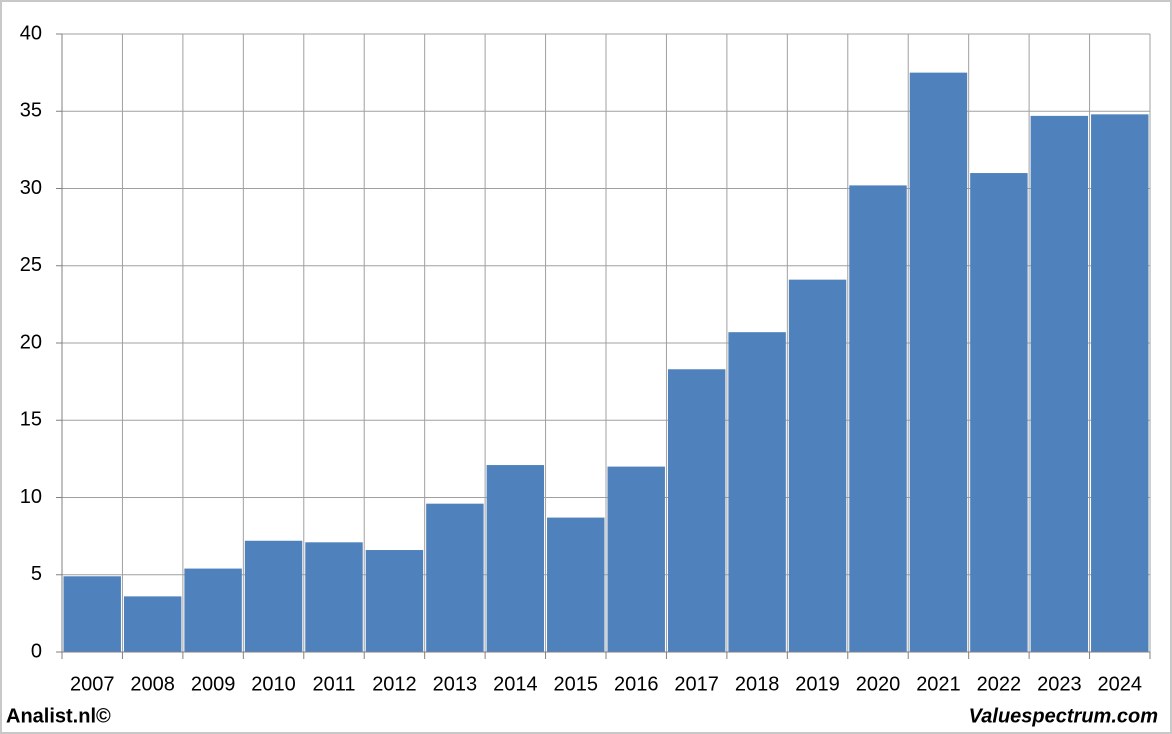 Image resolution: width=1172 pixels, height=734 pixels. I want to click on x-tick-label: 2017, so click(696, 684).